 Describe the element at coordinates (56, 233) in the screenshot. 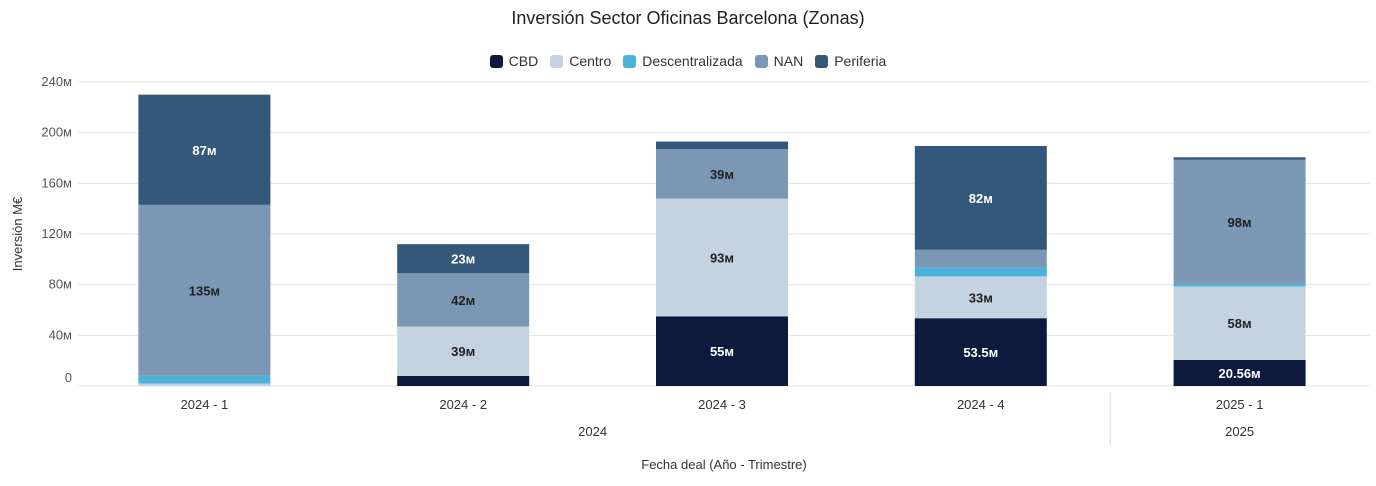

I see `y-tick-label: 120м` at that location.